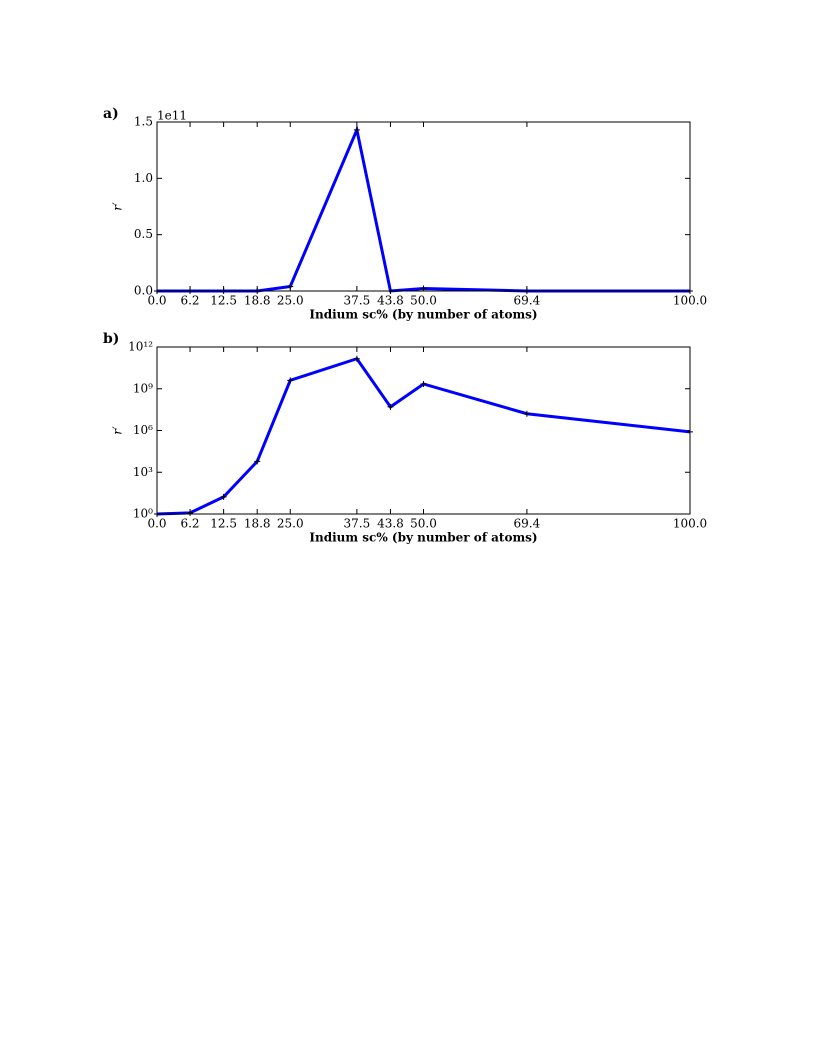 This screenshot has height=1056, width=816. I want to click on y-tick-label: 1.0, so click(143, 178).